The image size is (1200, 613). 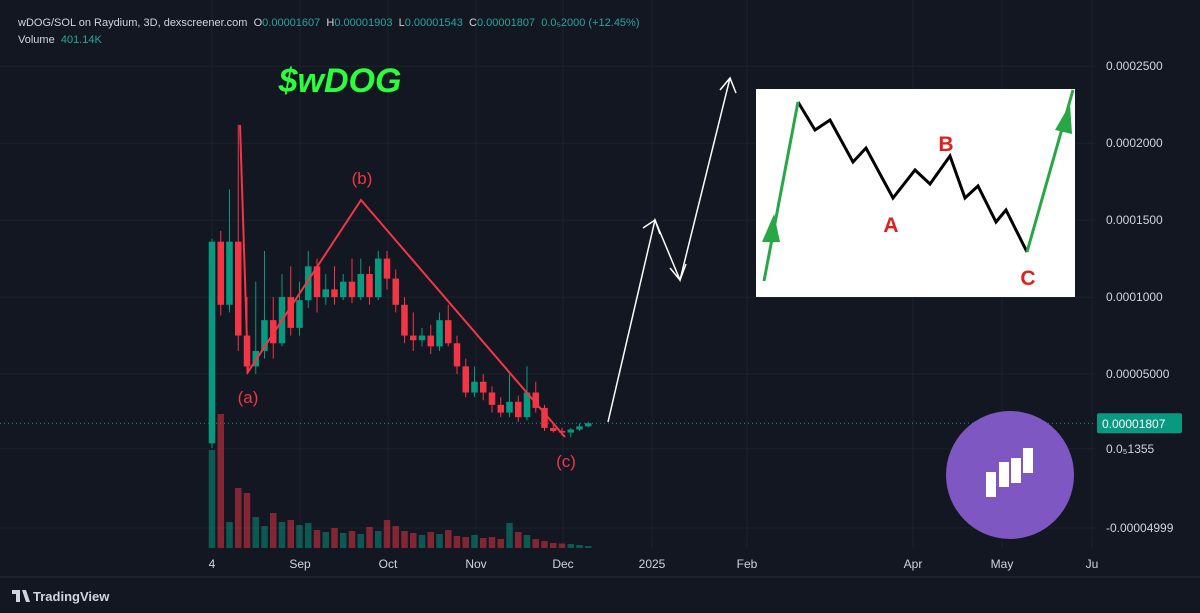 I want to click on volume-row: Volume 401.14K, so click(x=329, y=40).